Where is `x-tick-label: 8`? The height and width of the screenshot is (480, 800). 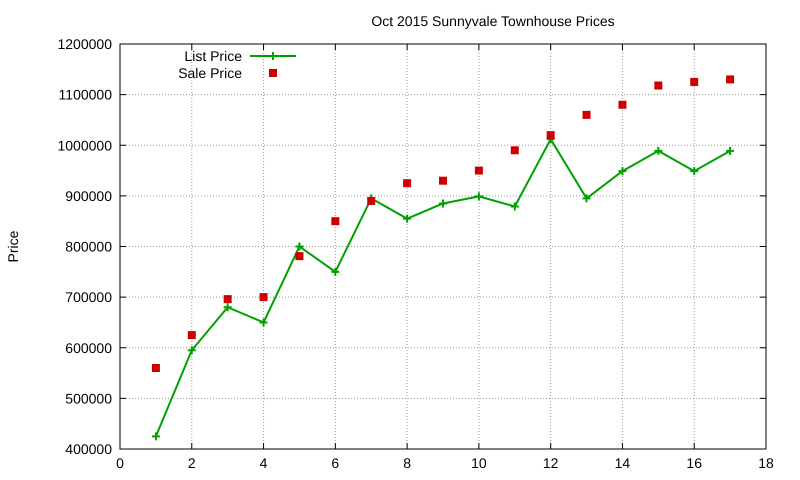 x-tick-label: 8 is located at coordinates (407, 463).